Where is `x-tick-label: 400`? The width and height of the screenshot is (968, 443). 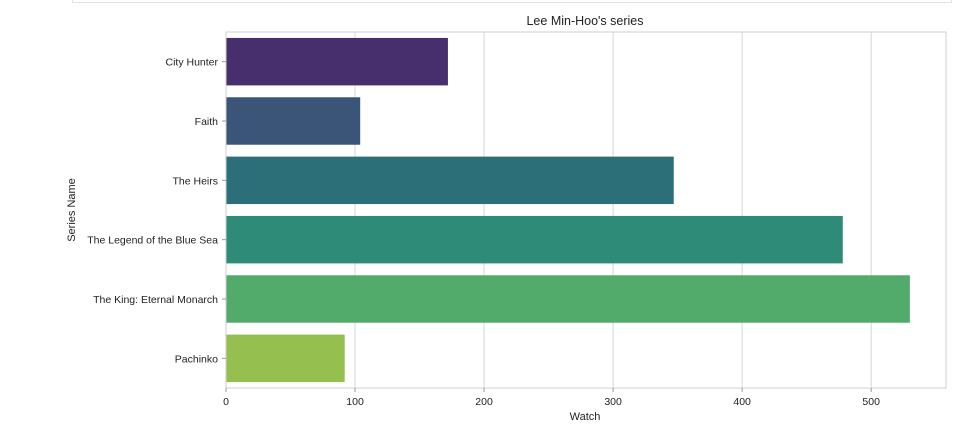
x-tick-label: 400 is located at coordinates (742, 402).